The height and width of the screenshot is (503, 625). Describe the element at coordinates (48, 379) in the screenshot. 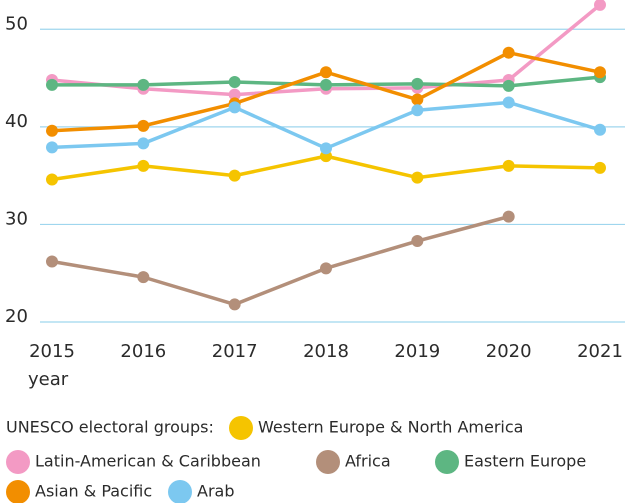

I see `x-axis-label: year` at that location.